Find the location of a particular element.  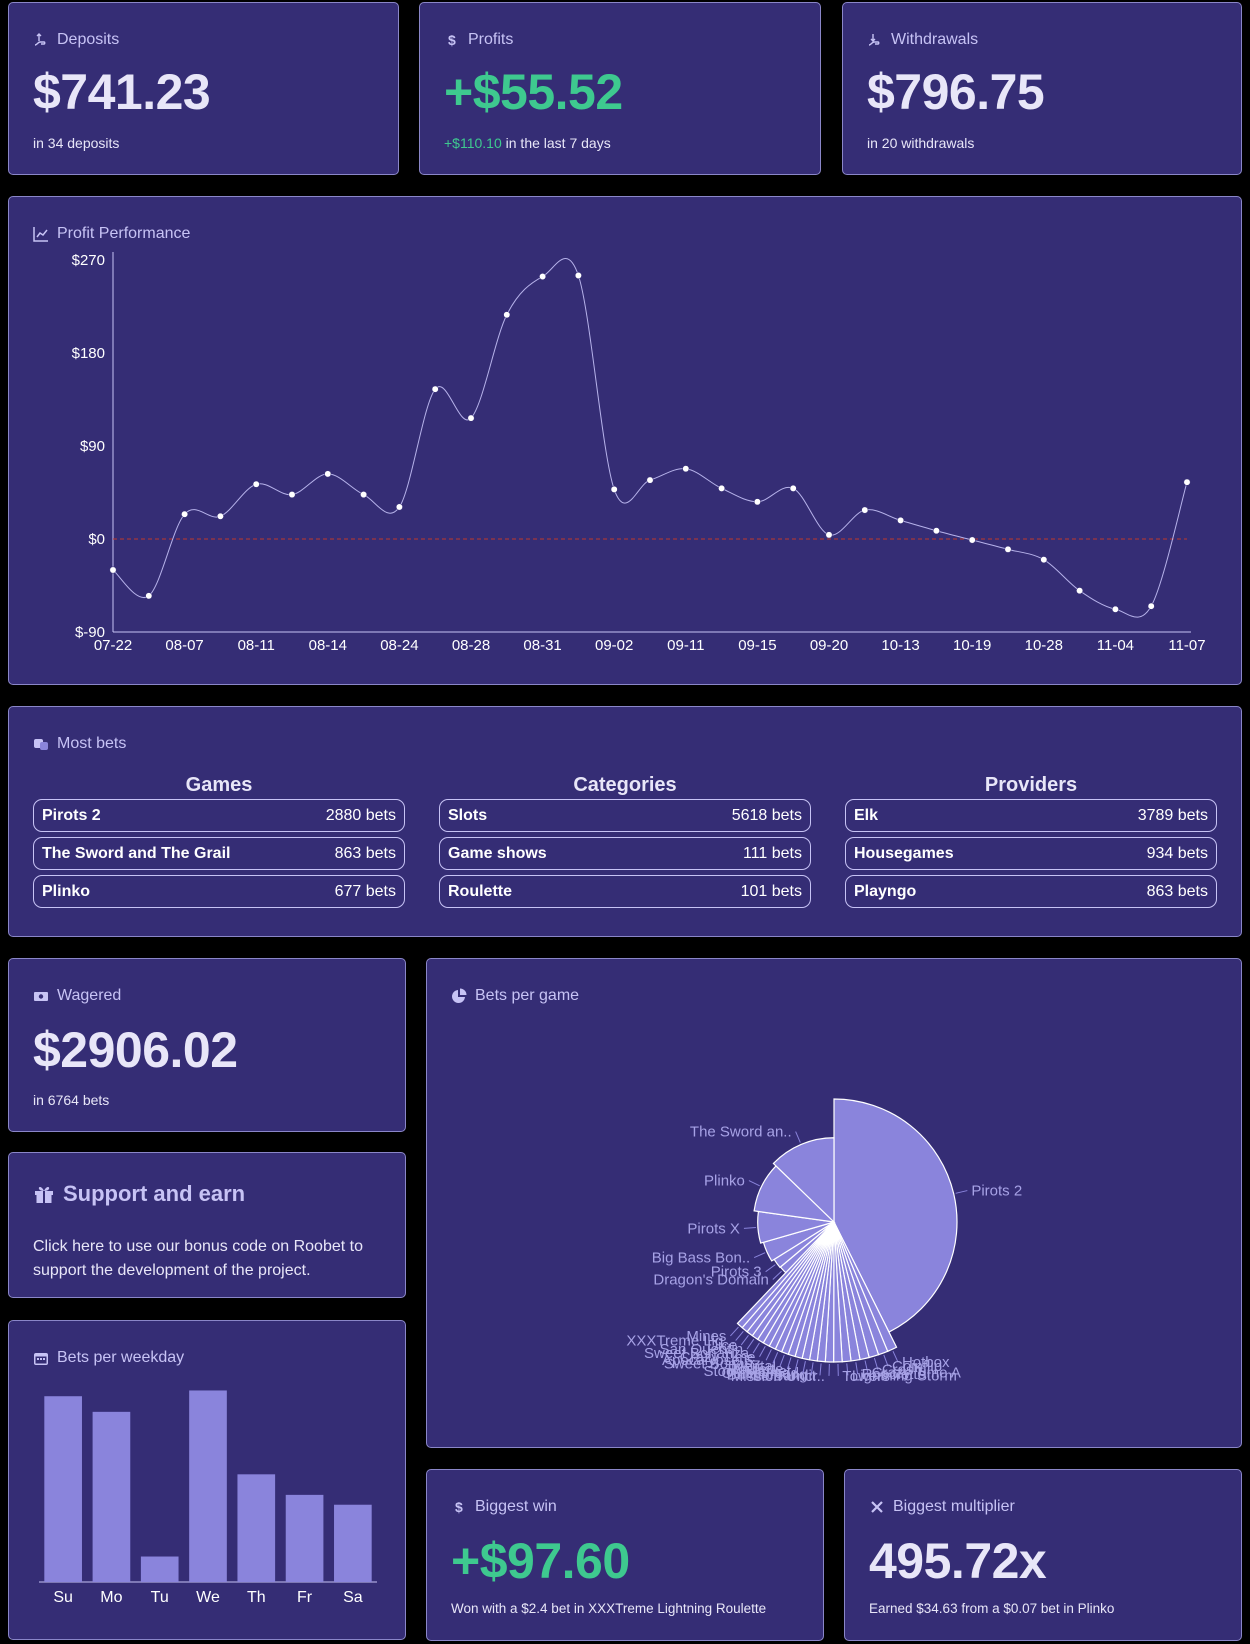

weekday-label: Mo is located at coordinates (111, 1597).